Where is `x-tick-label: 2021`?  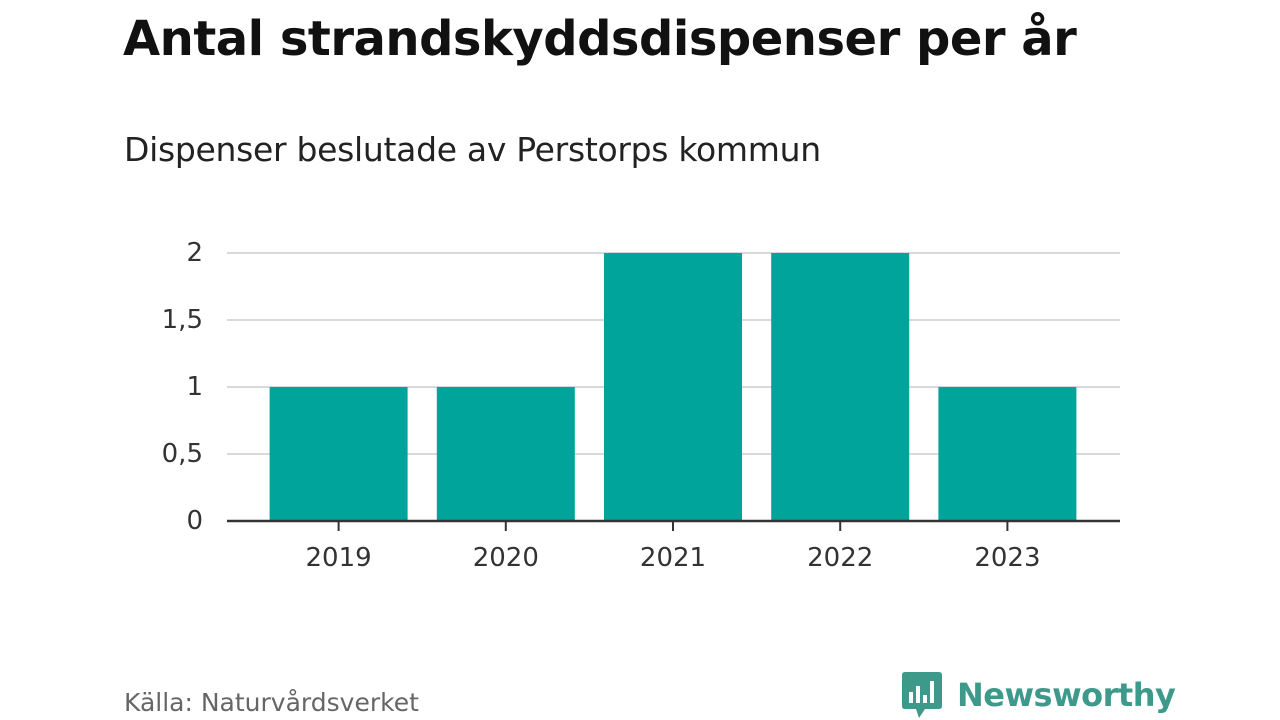
x-tick-label: 2021 is located at coordinates (673, 558).